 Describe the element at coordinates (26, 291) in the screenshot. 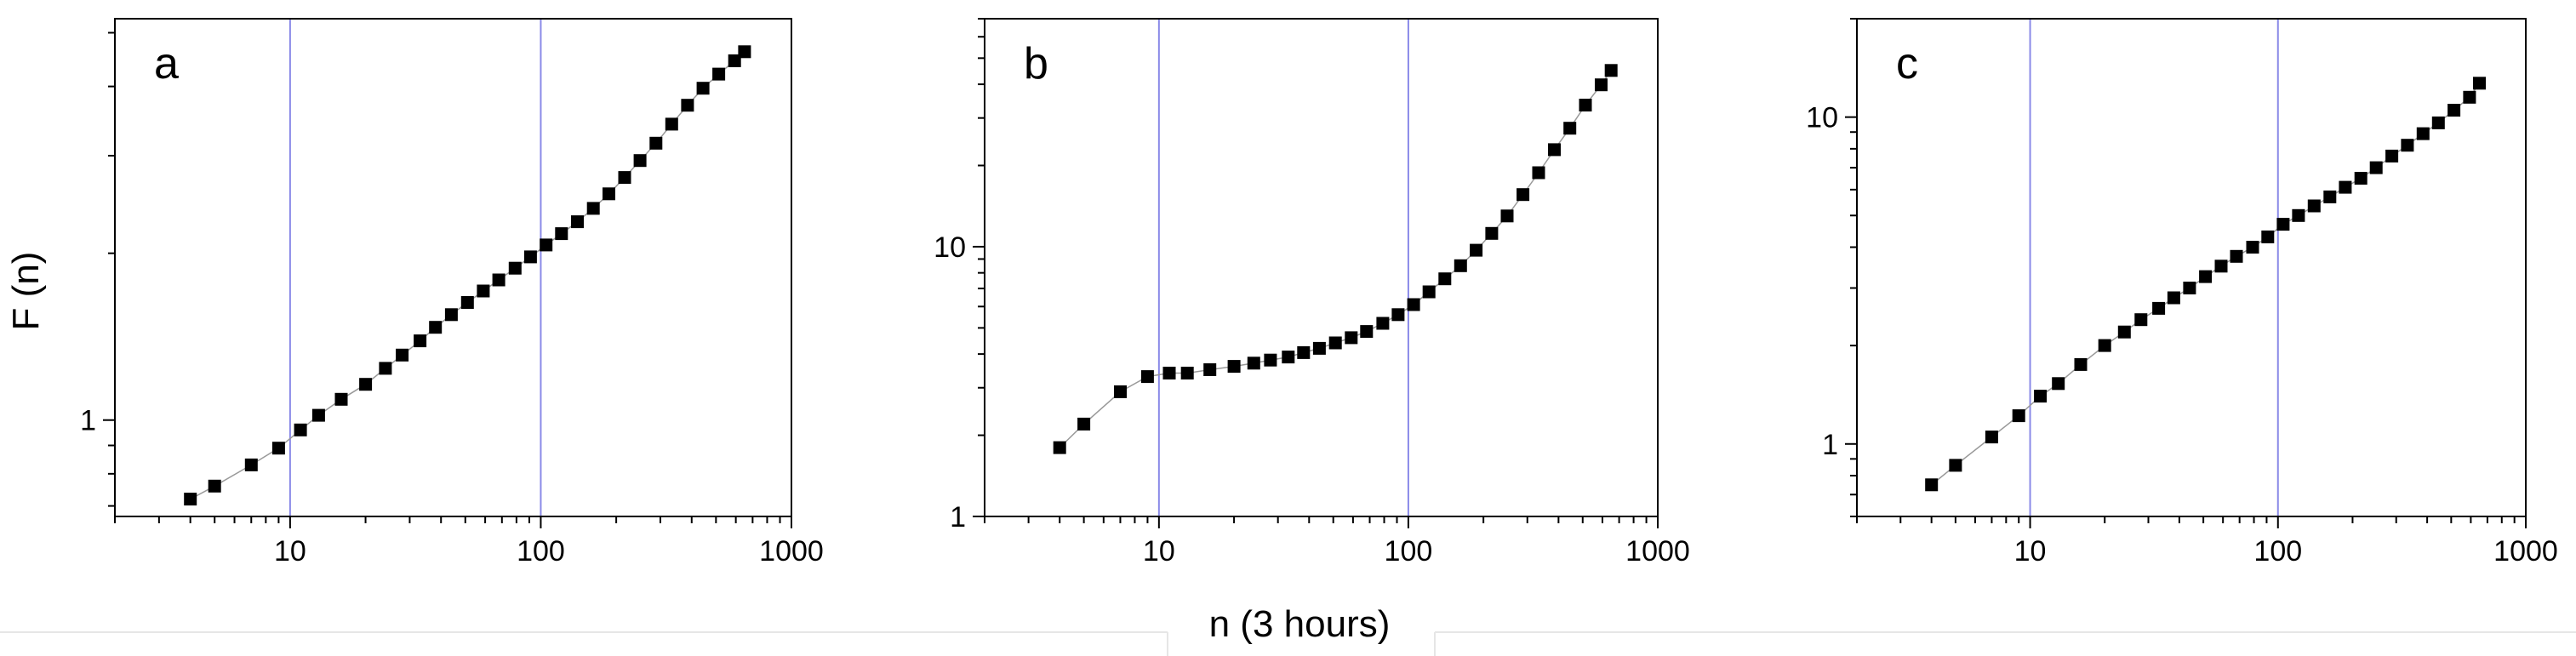

I see `y-axis-title: F (n)` at that location.